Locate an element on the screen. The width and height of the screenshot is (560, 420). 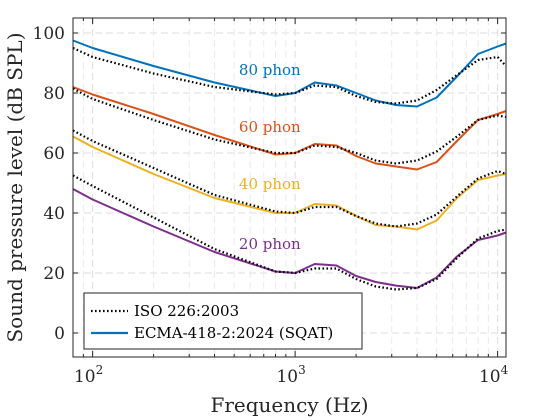
annotations: 80 phon 60 phon 40 phon 20 phon is located at coordinates (270, 157).